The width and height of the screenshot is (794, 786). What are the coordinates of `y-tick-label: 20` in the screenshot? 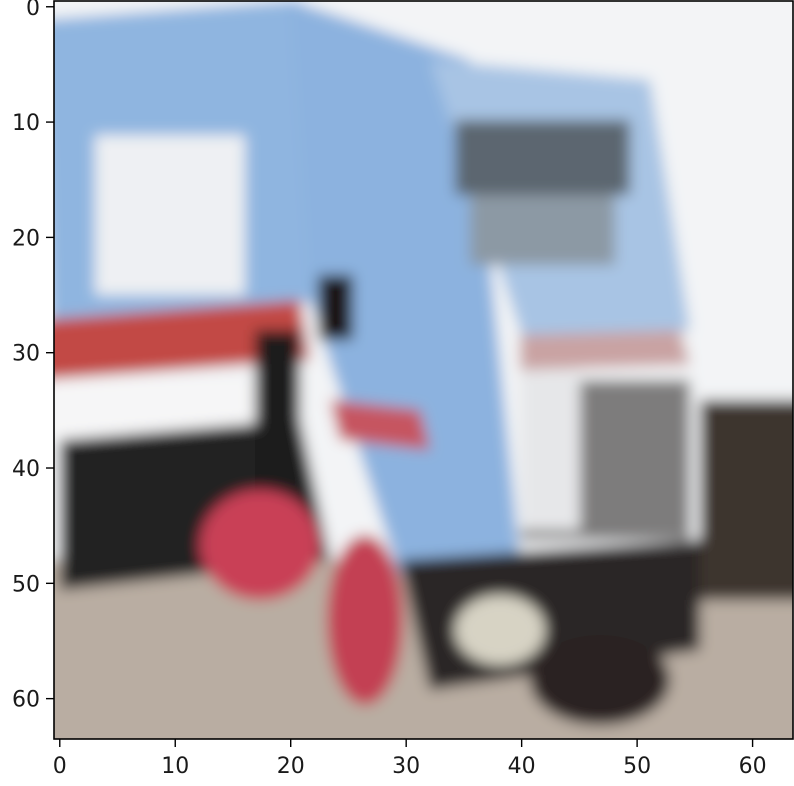 It's located at (26, 238).